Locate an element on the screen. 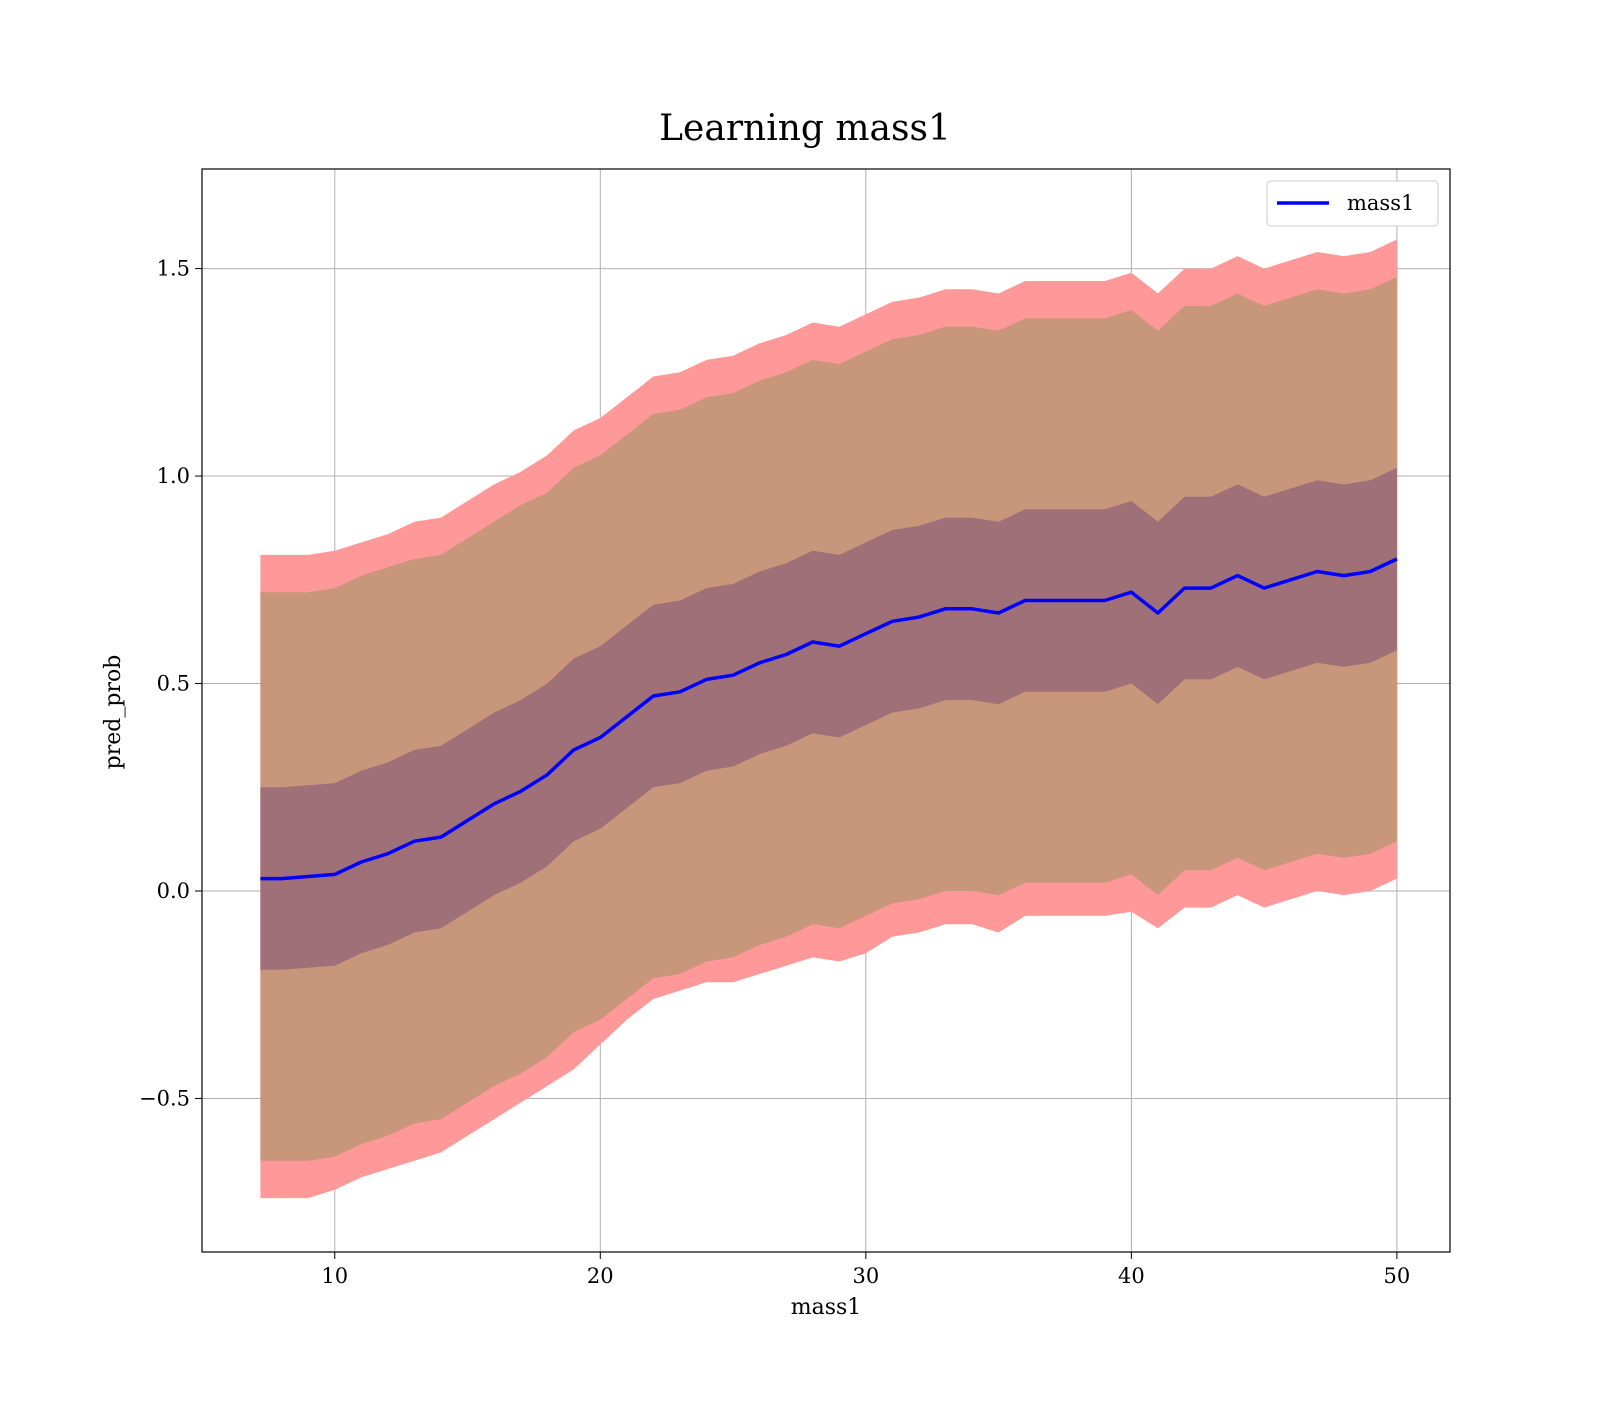 This screenshot has height=1405, width=1600. legend: mass1 is located at coordinates (1352, 203).